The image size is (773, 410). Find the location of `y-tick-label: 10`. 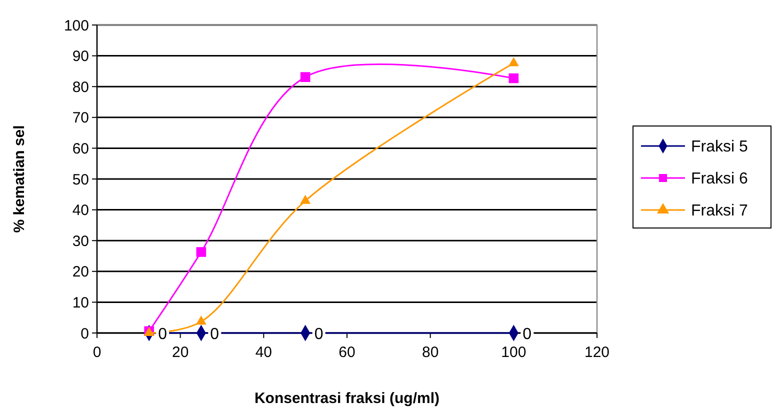

y-tick-label: 10 is located at coordinates (80, 303).